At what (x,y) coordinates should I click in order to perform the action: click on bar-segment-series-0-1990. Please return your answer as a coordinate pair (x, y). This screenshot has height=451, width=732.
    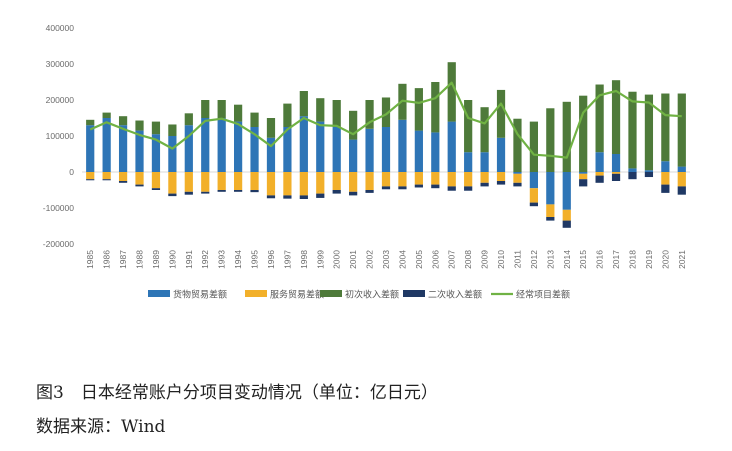
    Looking at the image, I should click on (172, 154).